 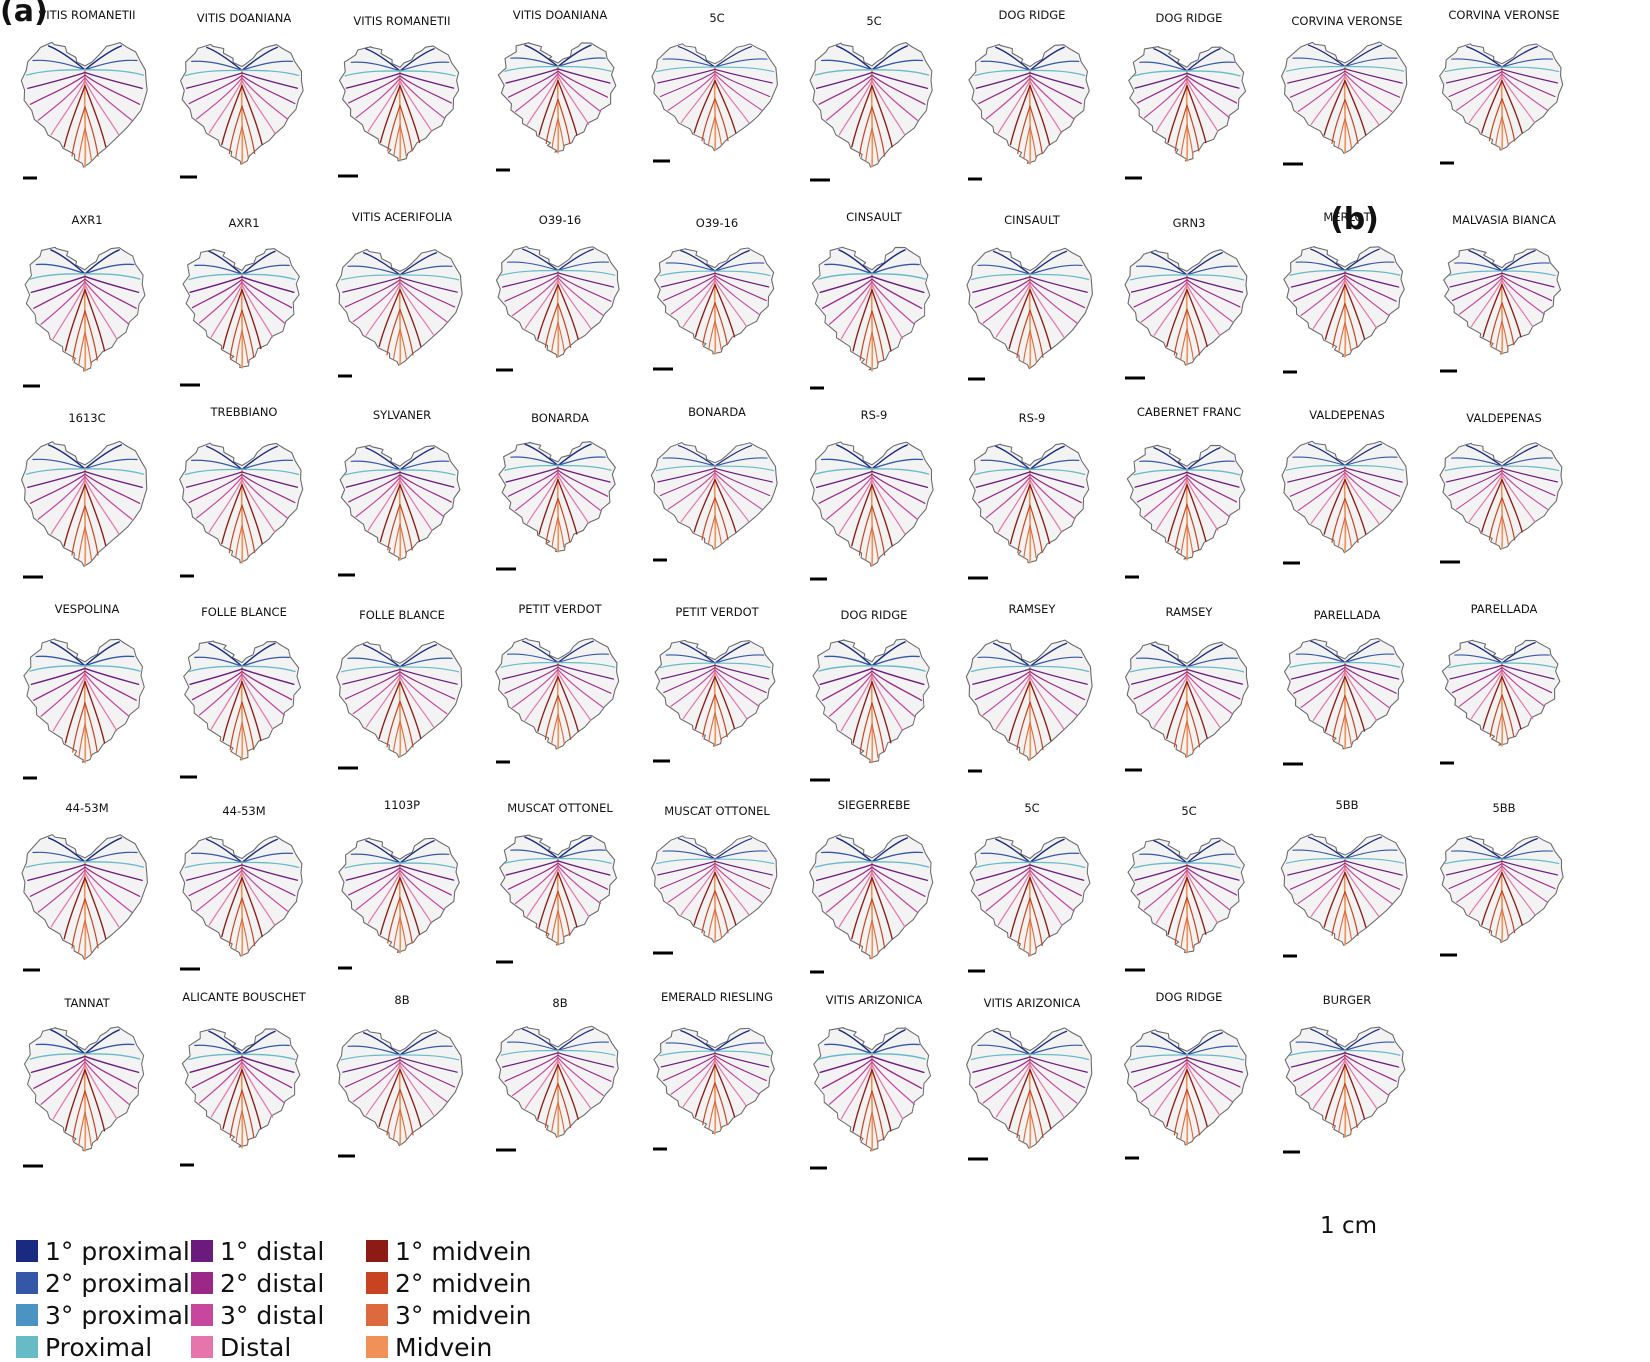 What do you see at coordinates (1344, 687) in the screenshot?
I see `leaf-specimen: PARELLADA` at bounding box center [1344, 687].